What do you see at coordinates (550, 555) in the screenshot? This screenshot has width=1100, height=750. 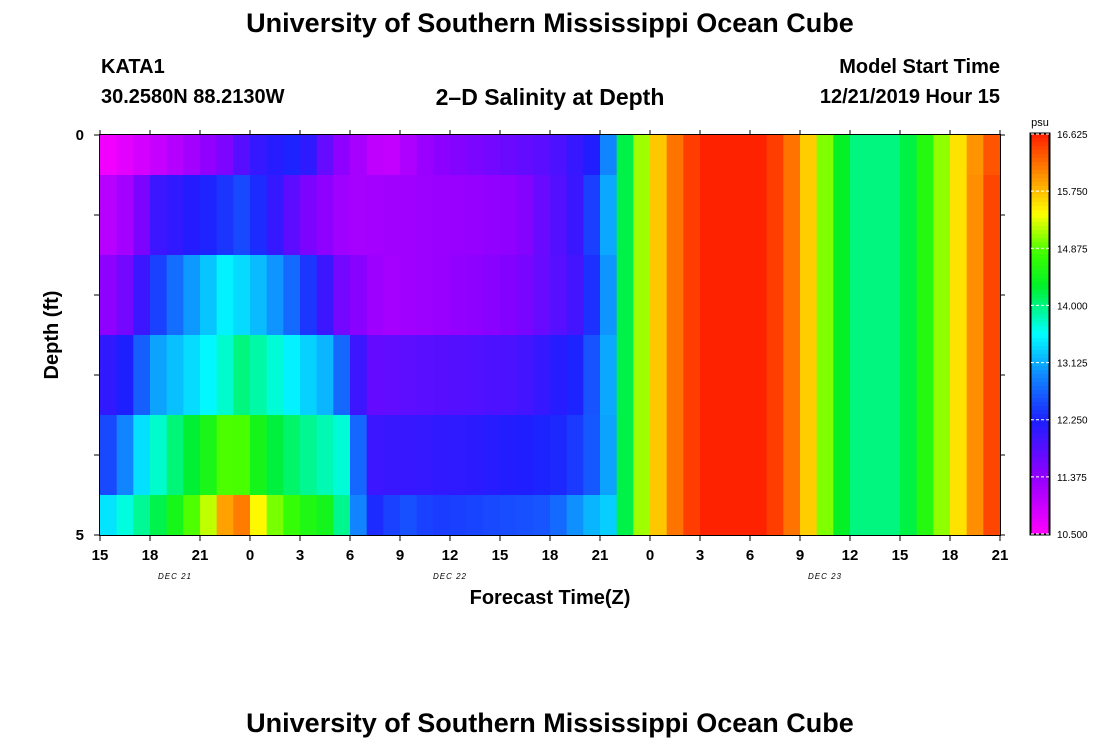 I see `x-tick-label: 18` at bounding box center [550, 555].